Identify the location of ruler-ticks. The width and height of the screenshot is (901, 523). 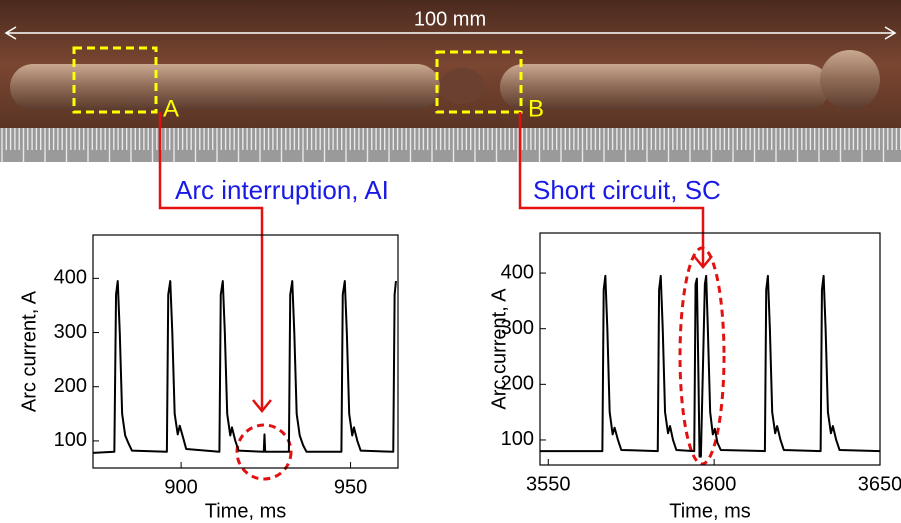
(451, 145).